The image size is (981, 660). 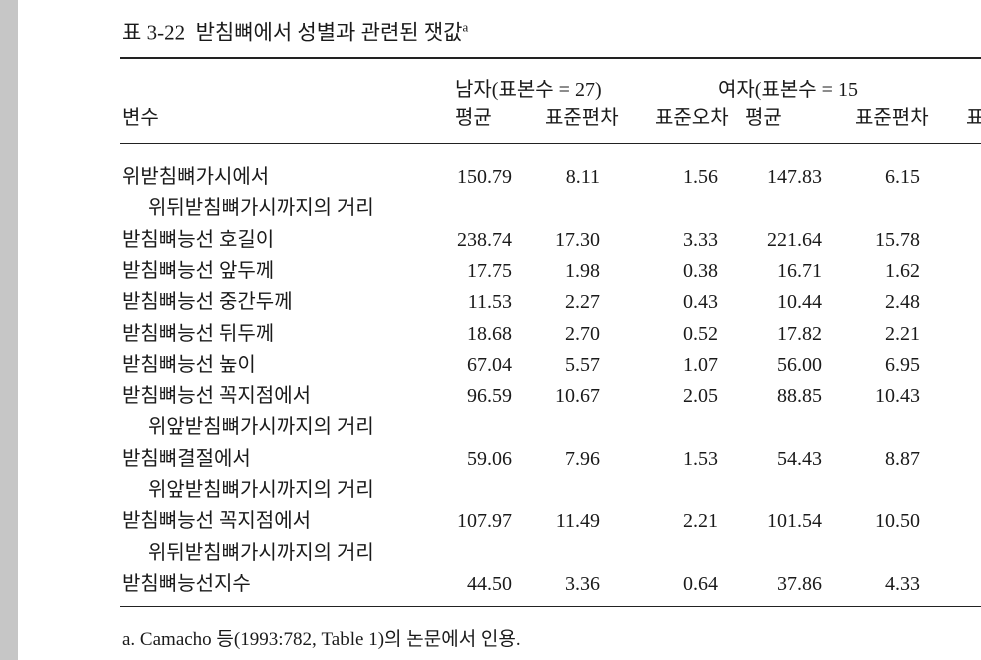 What do you see at coordinates (799, 302) in the screenshot?
I see `cell-value: 10.44` at bounding box center [799, 302].